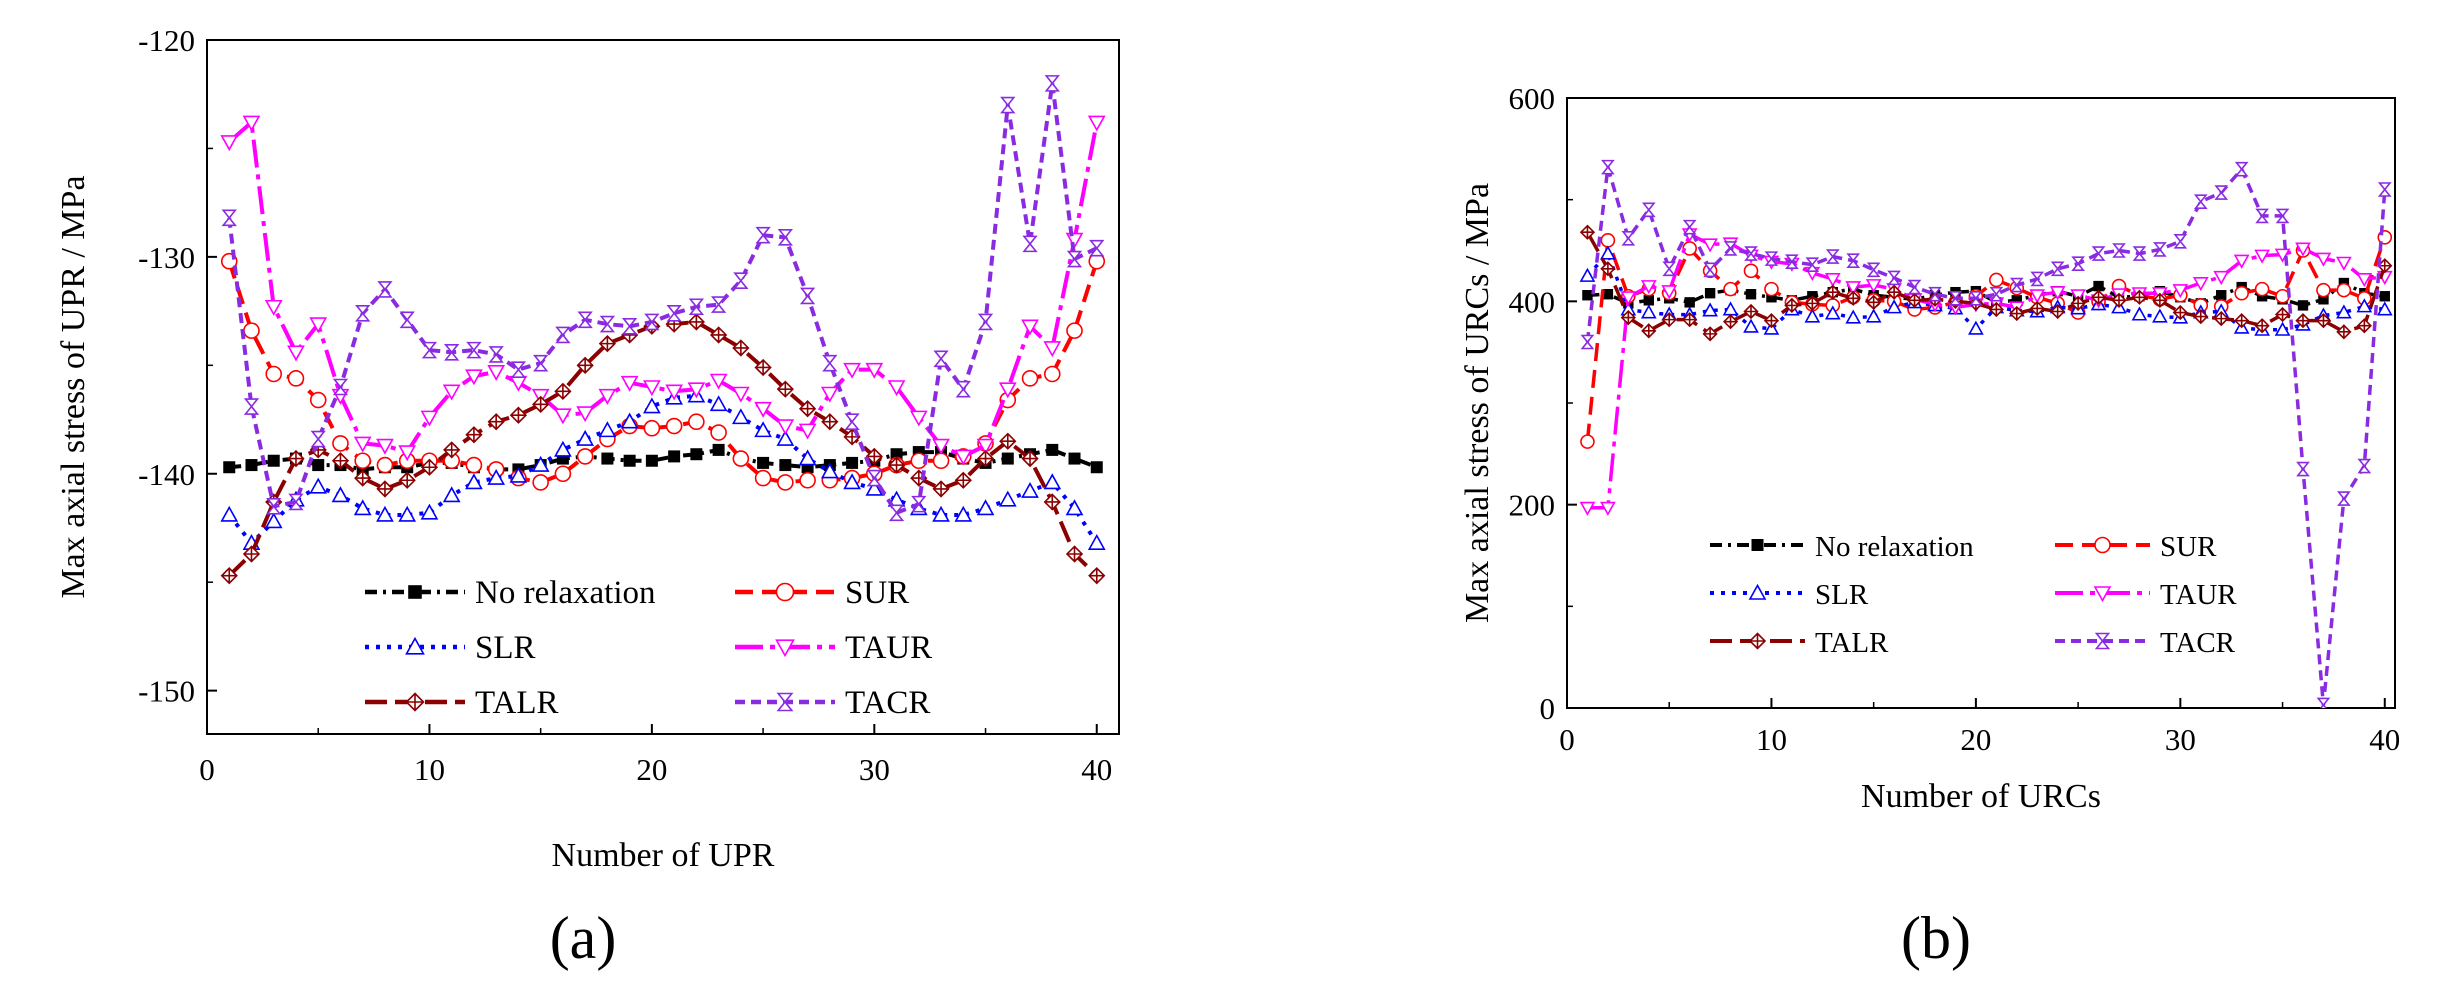  I want to click on panel-a-y-tick-label: -150, so click(166, 691).